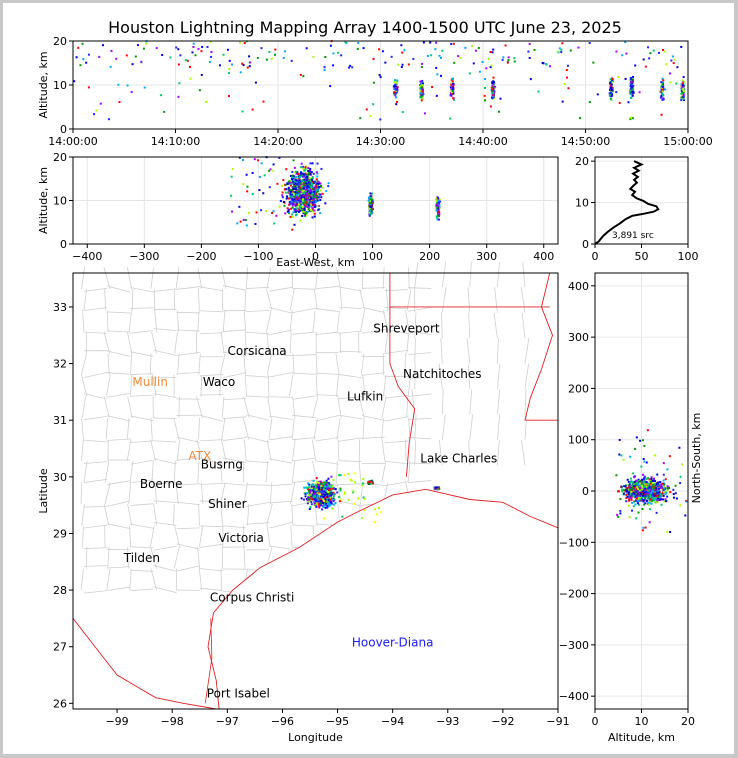  Describe the element at coordinates (578, 337) in the screenshot. I see `y-tick-label: 300` at that location.